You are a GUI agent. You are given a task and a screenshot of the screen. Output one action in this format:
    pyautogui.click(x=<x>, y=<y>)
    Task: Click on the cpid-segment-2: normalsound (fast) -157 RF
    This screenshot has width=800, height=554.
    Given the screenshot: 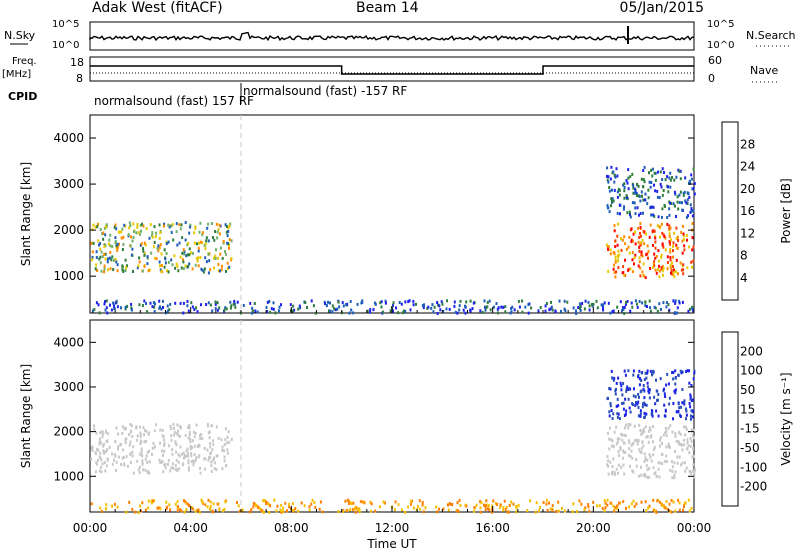 What is the action you would take?
    pyautogui.click(x=325, y=91)
    